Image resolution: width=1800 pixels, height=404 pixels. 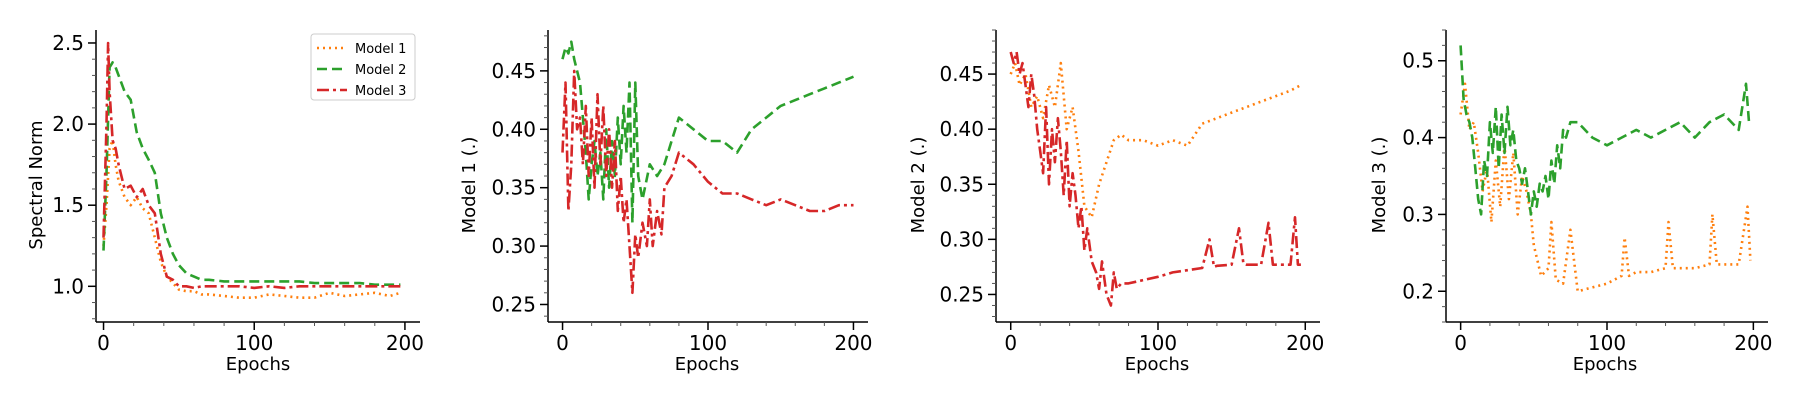 I want to click on panel-2-y-tick-label: 0.35, so click(x=513, y=188).